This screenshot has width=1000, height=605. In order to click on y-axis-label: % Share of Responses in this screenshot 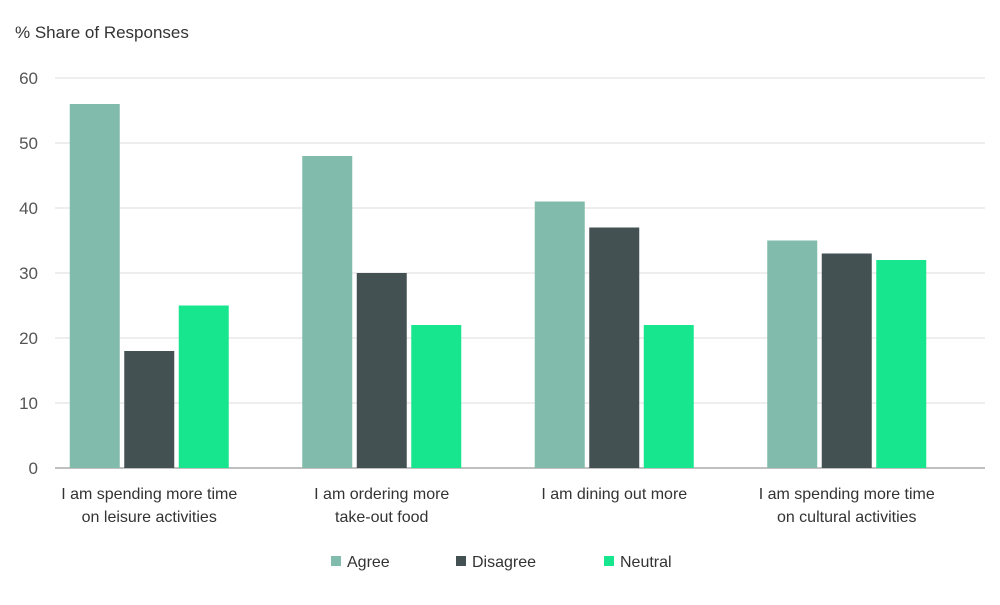, I will do `click(102, 32)`.